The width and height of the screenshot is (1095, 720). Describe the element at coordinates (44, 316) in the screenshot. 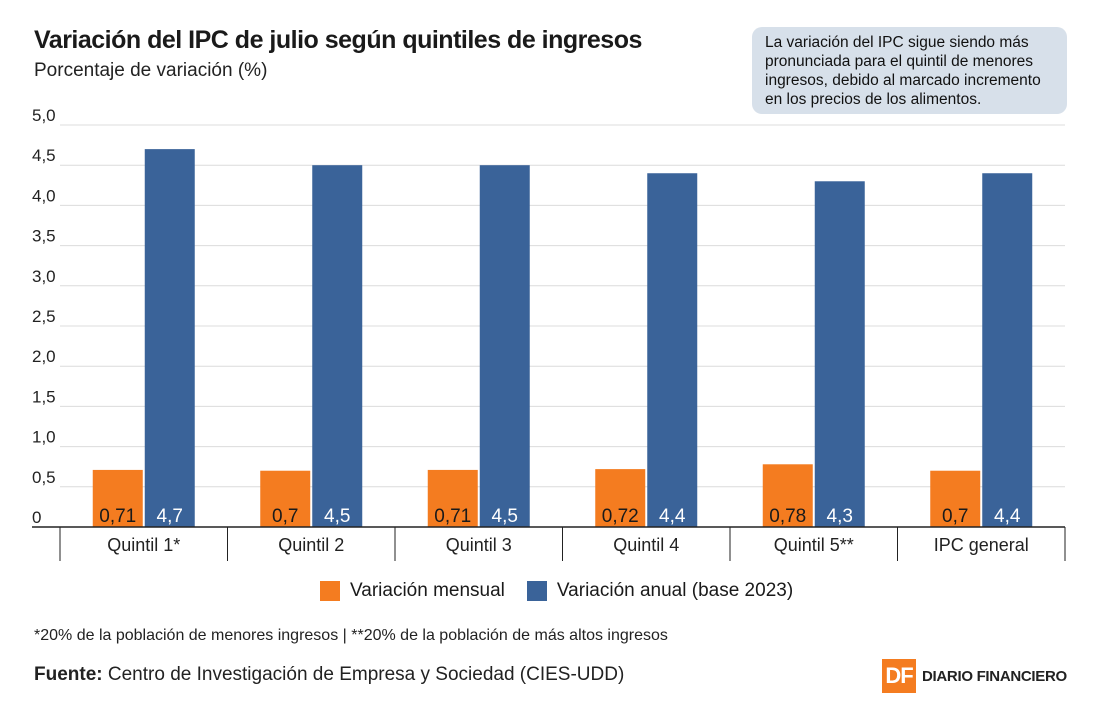

I see `y-tick-label: 2,5` at that location.